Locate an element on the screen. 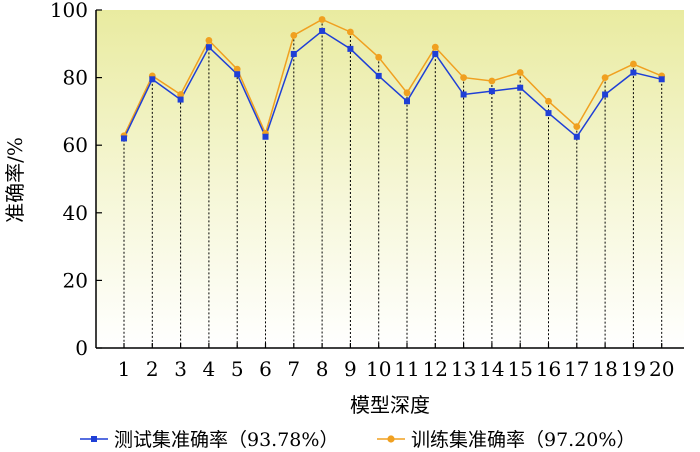 The image size is (700, 452). x-tick-label: 9 is located at coordinates (350, 369).